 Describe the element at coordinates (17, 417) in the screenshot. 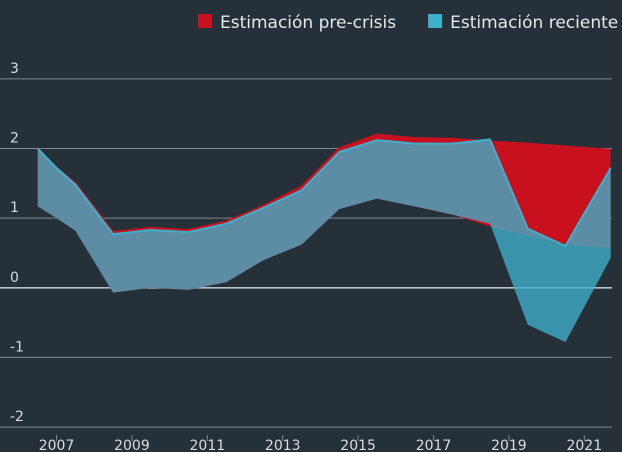

I see `y-tick-label: -2` at that location.